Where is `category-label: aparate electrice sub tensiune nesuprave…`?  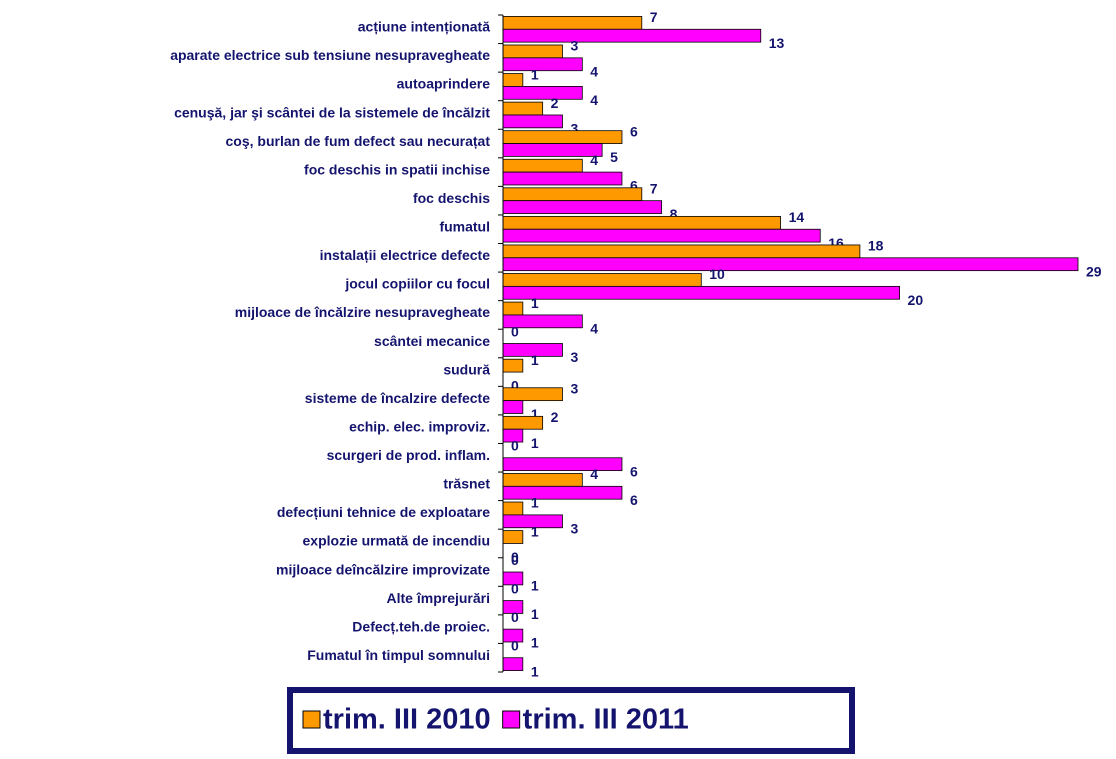 category-label: aparate electrice sub tensiune nesuprave… is located at coordinates (330, 55).